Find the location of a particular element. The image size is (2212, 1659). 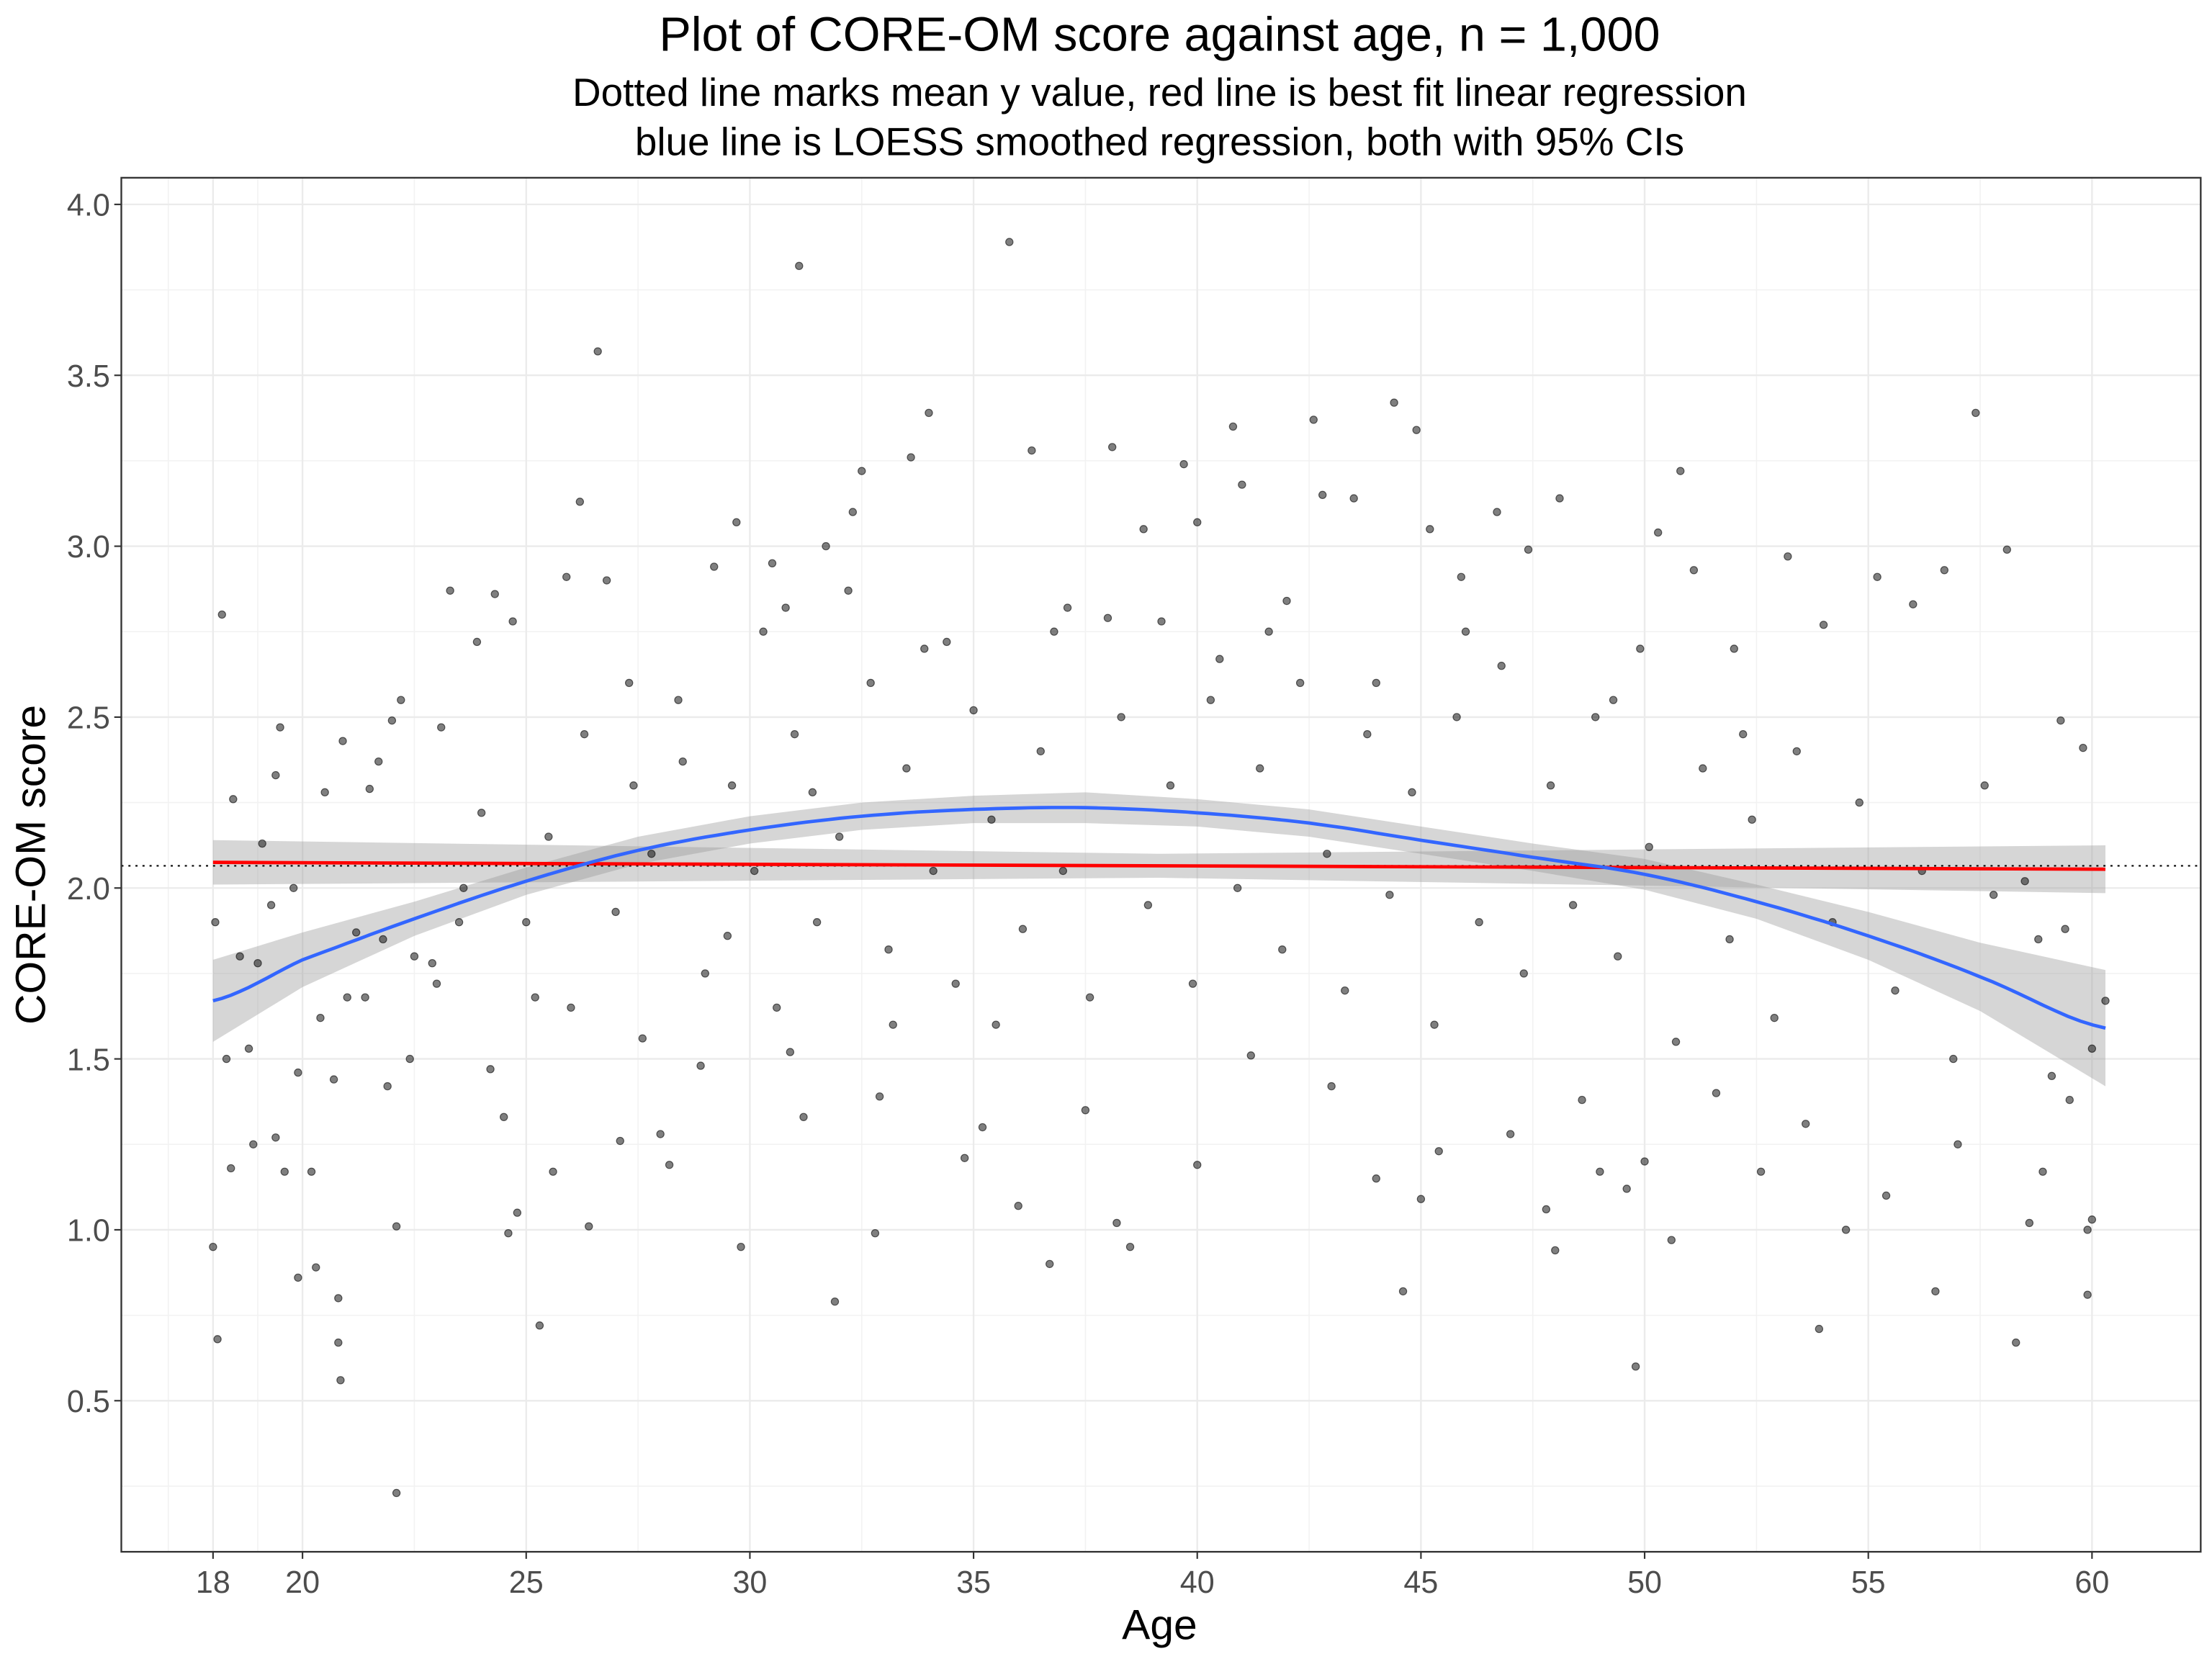

y-tick-label: 0.5 is located at coordinates (88, 1402).